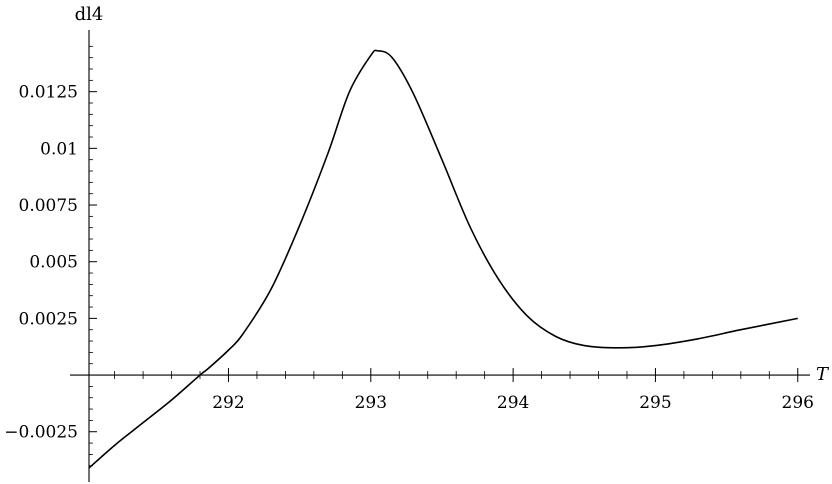 The height and width of the screenshot is (484, 832). What do you see at coordinates (655, 403) in the screenshot?
I see `x-tick-label: 295` at bounding box center [655, 403].